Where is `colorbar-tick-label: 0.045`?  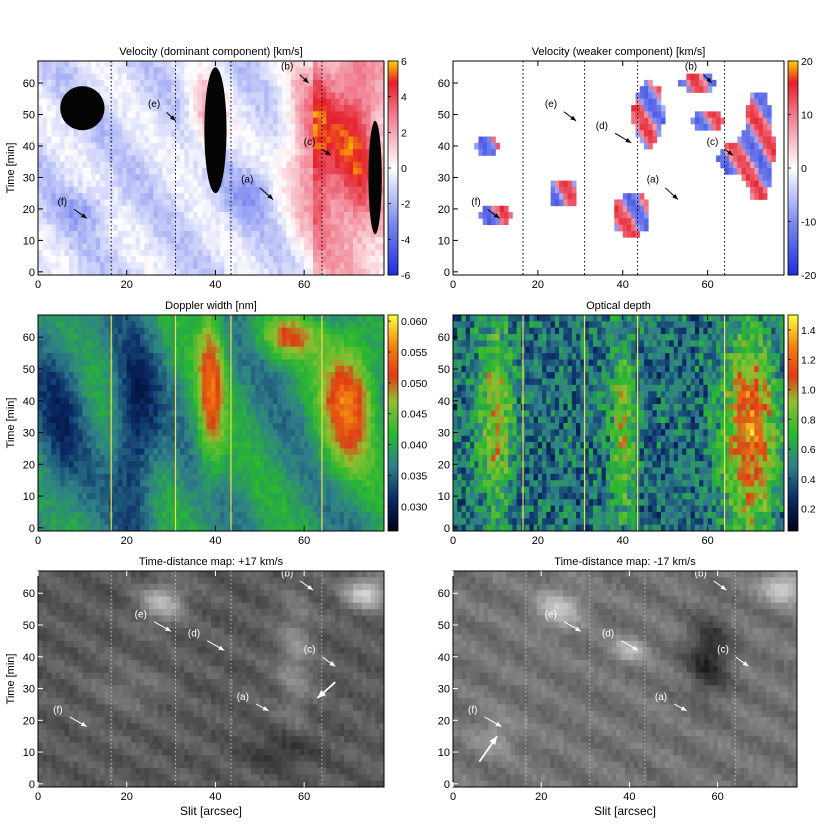
colorbar-tick-label: 0.045 is located at coordinates (414, 415).